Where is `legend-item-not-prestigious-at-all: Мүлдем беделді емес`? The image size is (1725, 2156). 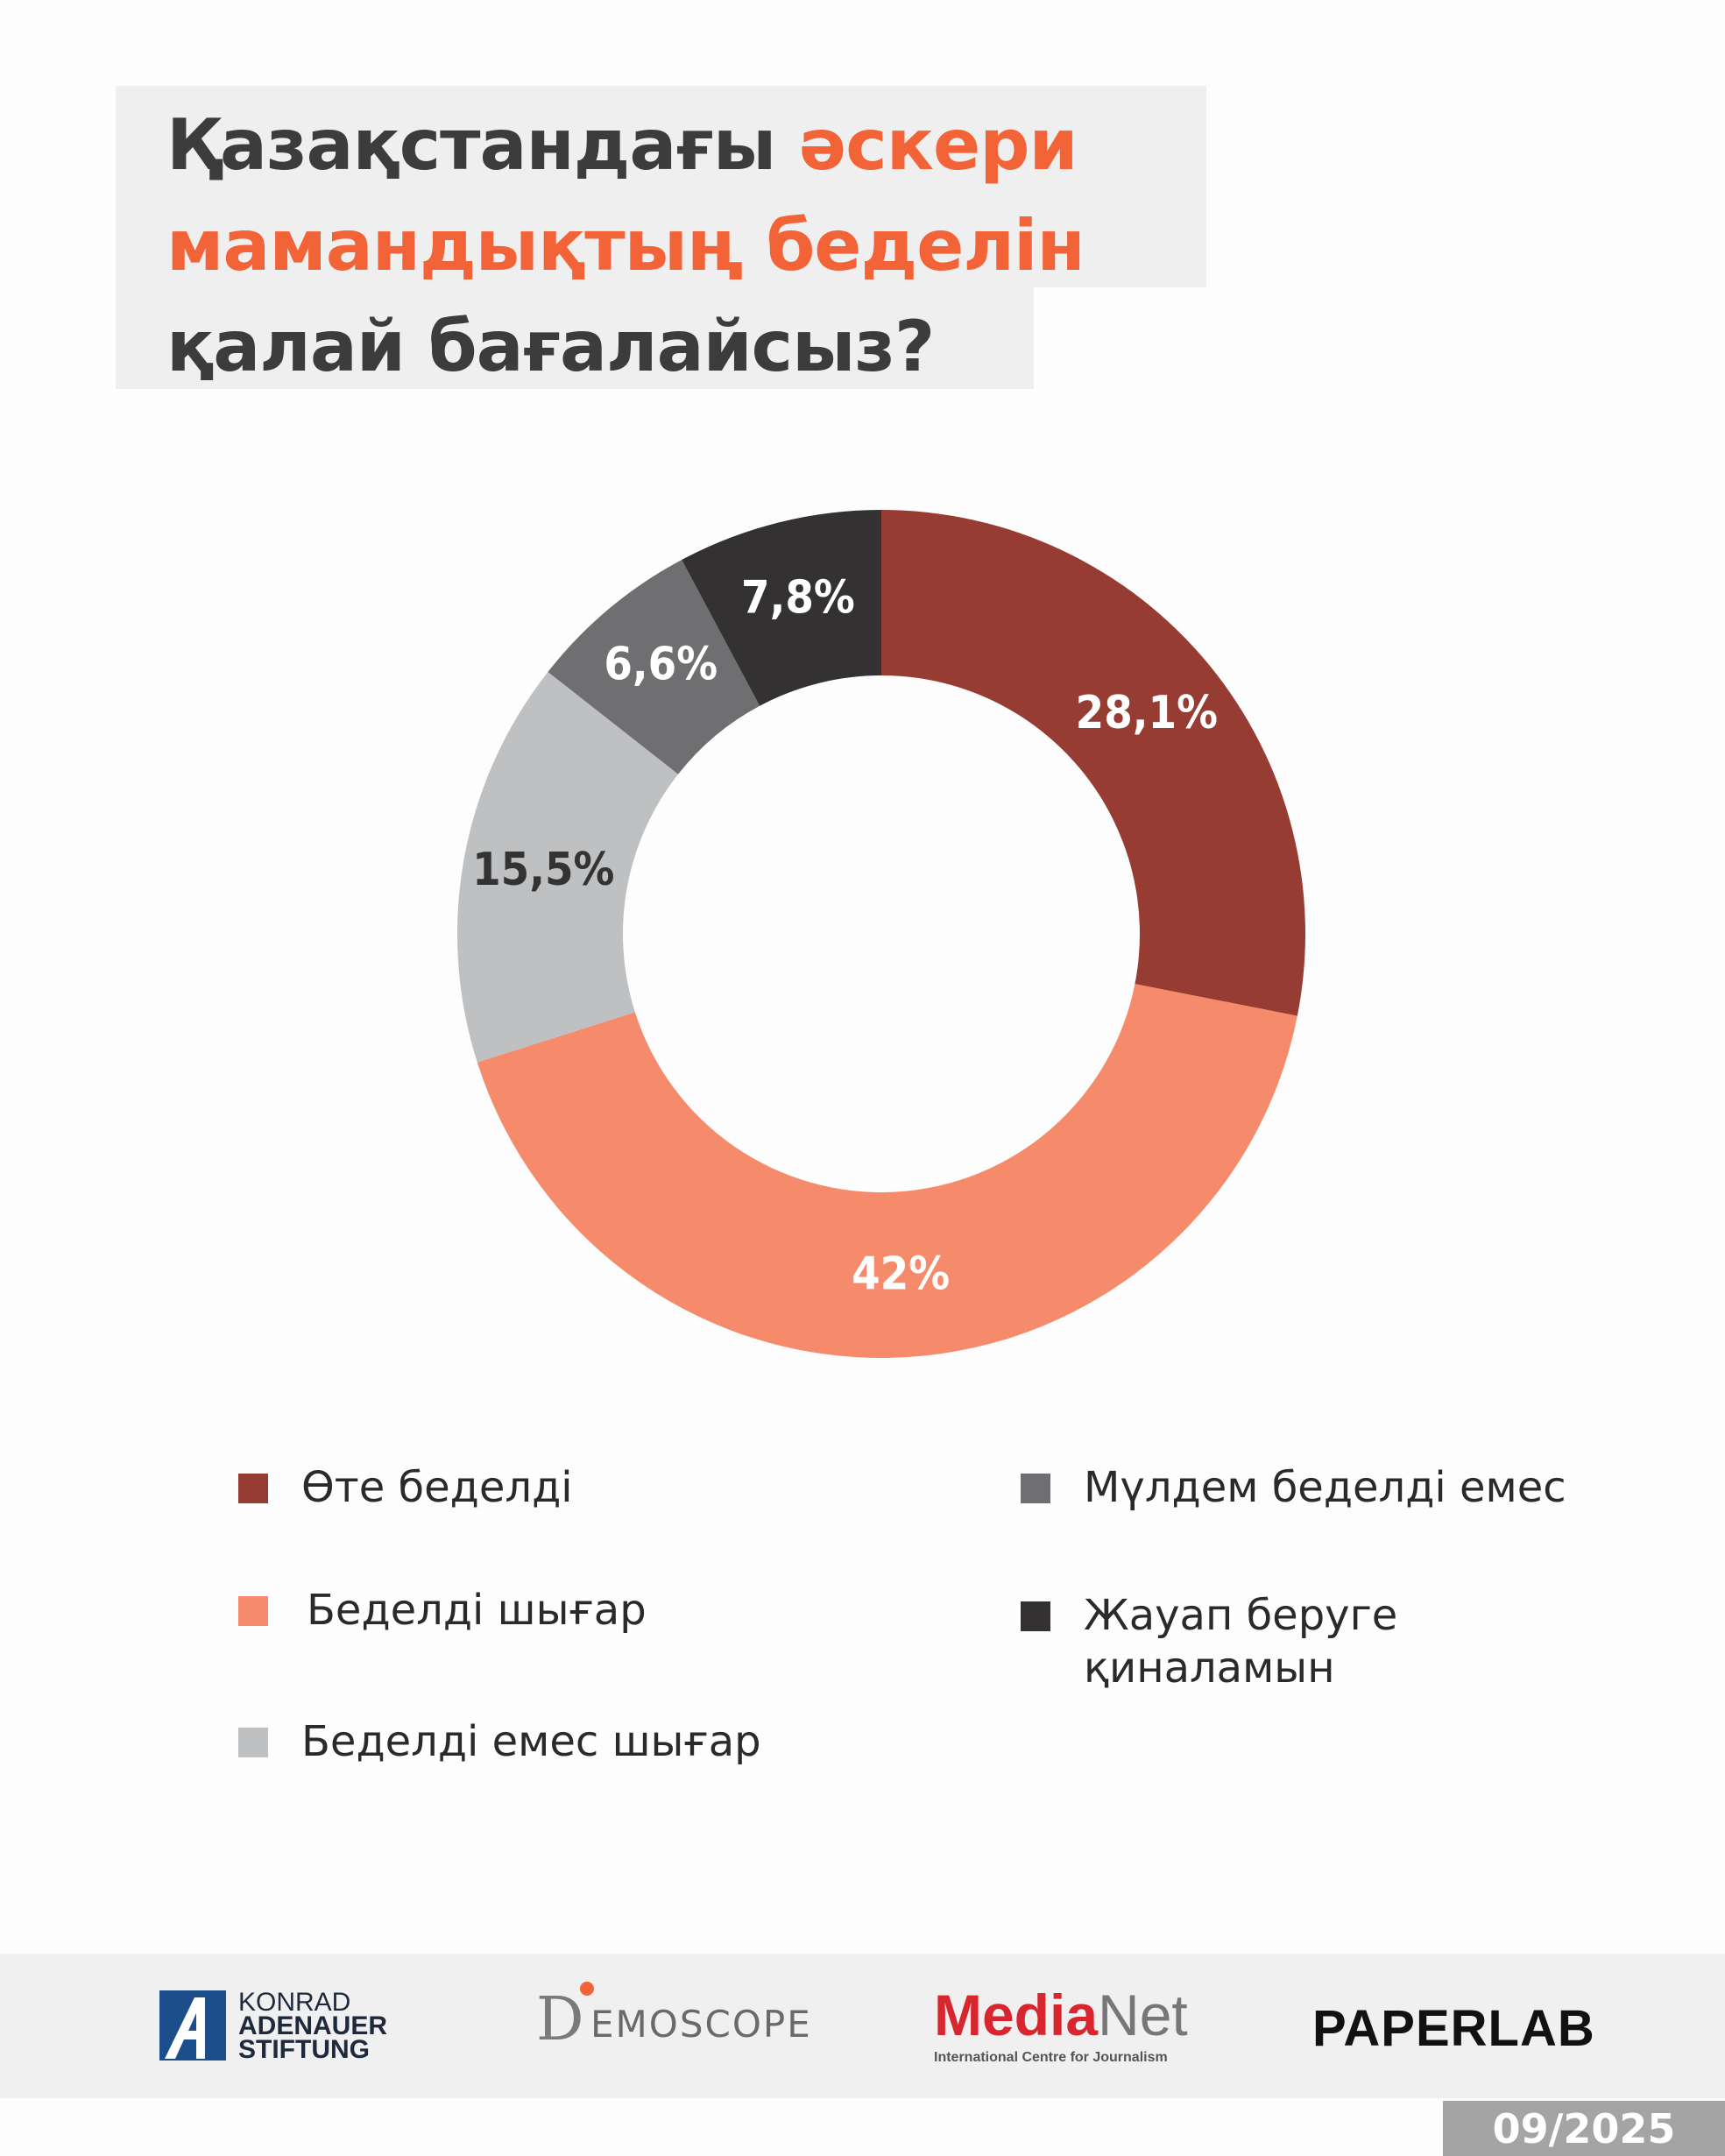 legend-item-not-prestigious-at-all: Мүлдем беделді емес is located at coordinates (1328, 1487).